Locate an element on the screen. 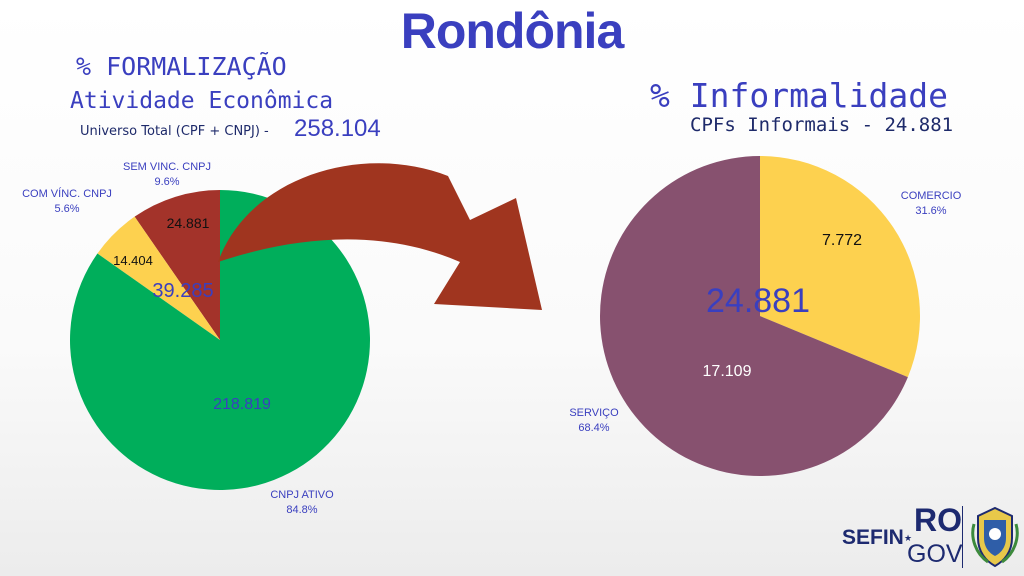 Image resolution: width=1024 pixels, height=576 pixels. slice-value-label-sem-vinc-cnpj: 24.881 is located at coordinates (188, 223).